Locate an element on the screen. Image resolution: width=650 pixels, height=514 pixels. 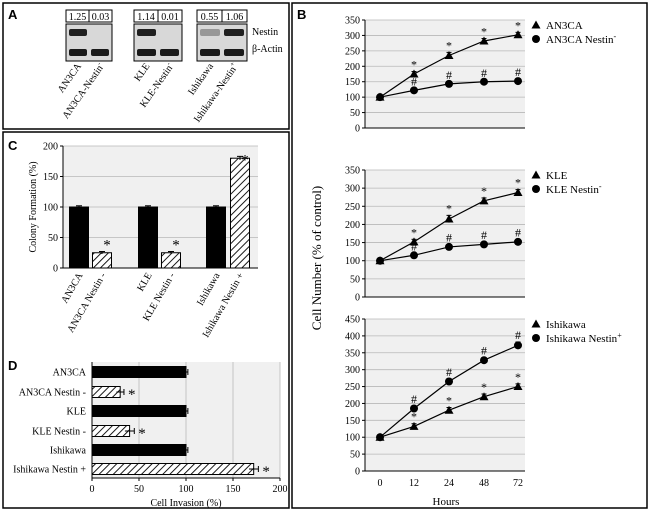
category-label: AN3CA is located at coordinates (70, 373).